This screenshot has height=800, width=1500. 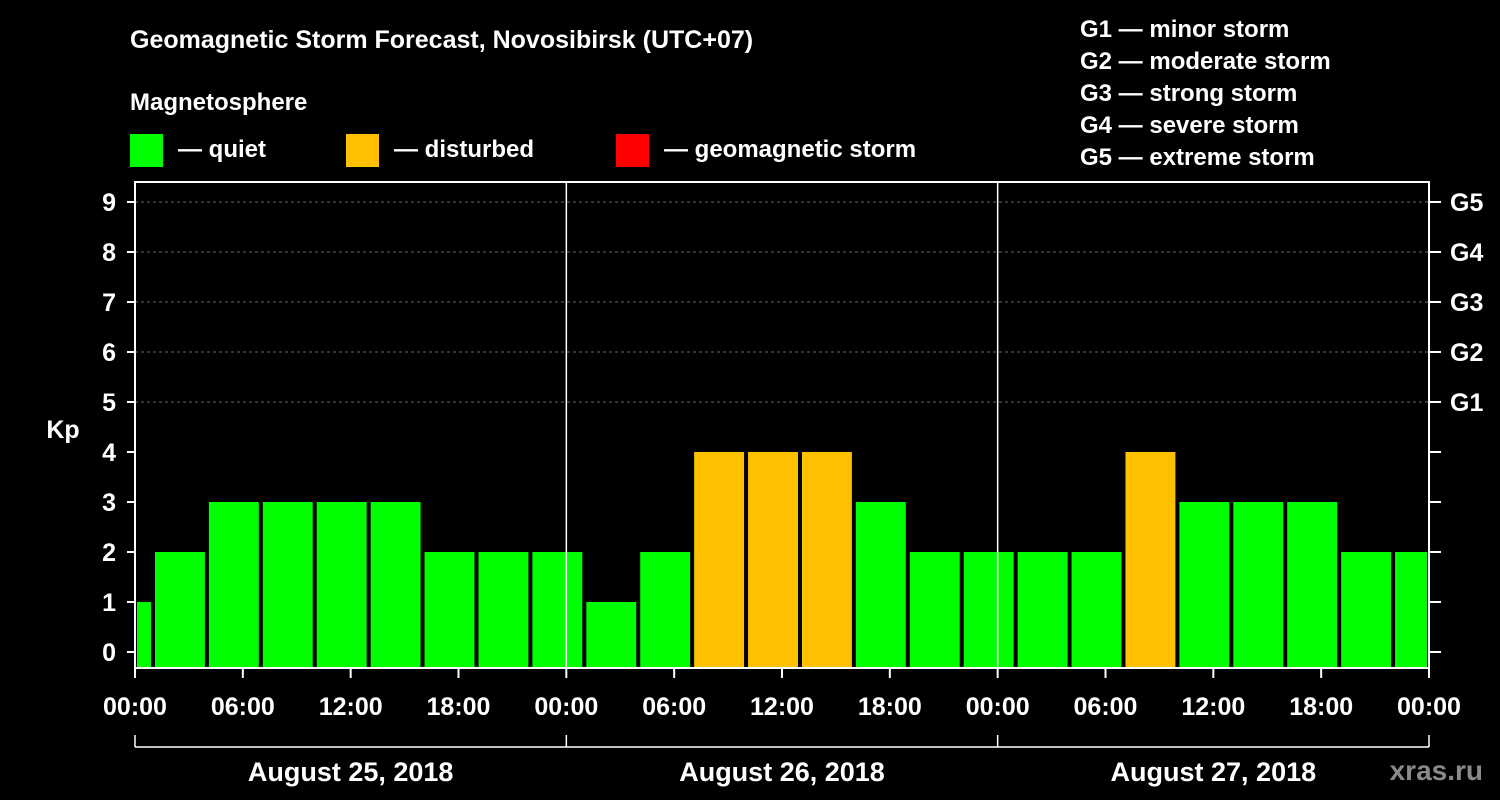 I want to click on storm-level-label: G1, so click(x=1466, y=403).